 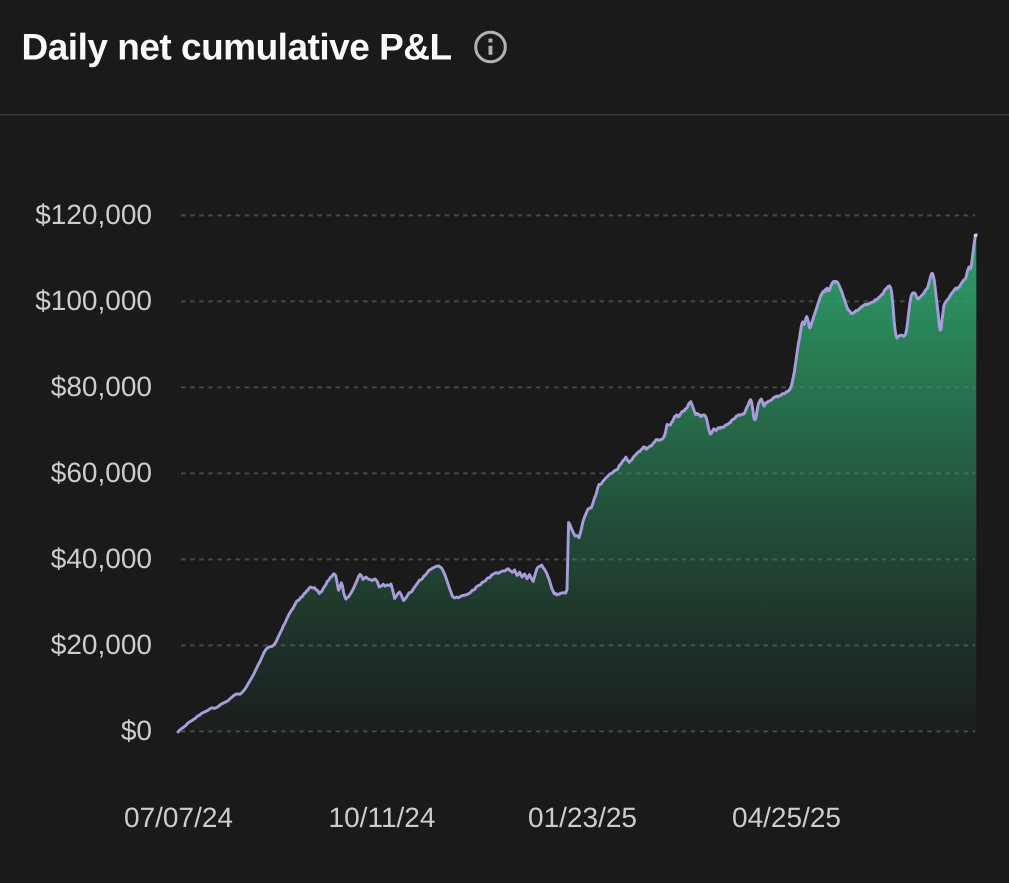 I want to click on svg-text: $40,000, so click(x=101, y=558).